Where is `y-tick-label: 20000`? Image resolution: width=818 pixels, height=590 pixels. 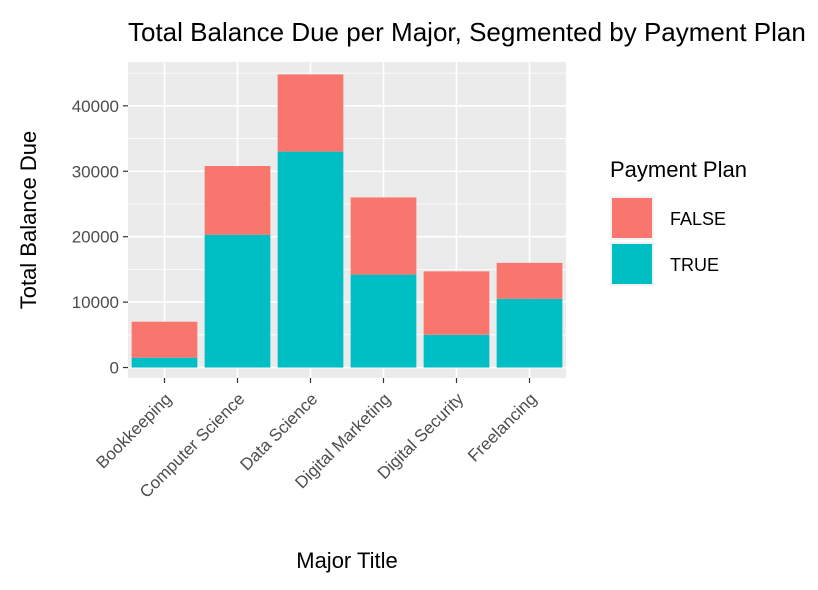
y-tick-label: 20000 is located at coordinates (95, 237).